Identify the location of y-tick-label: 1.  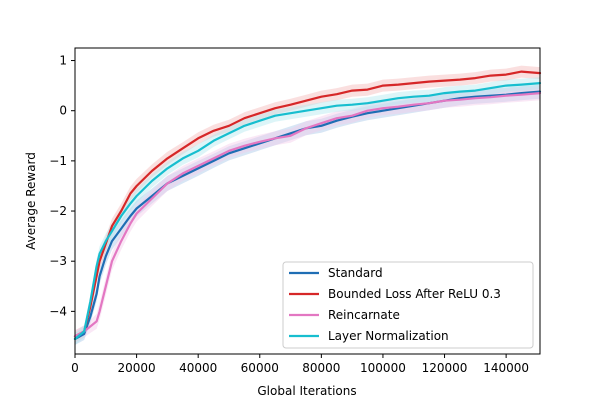
(63, 61).